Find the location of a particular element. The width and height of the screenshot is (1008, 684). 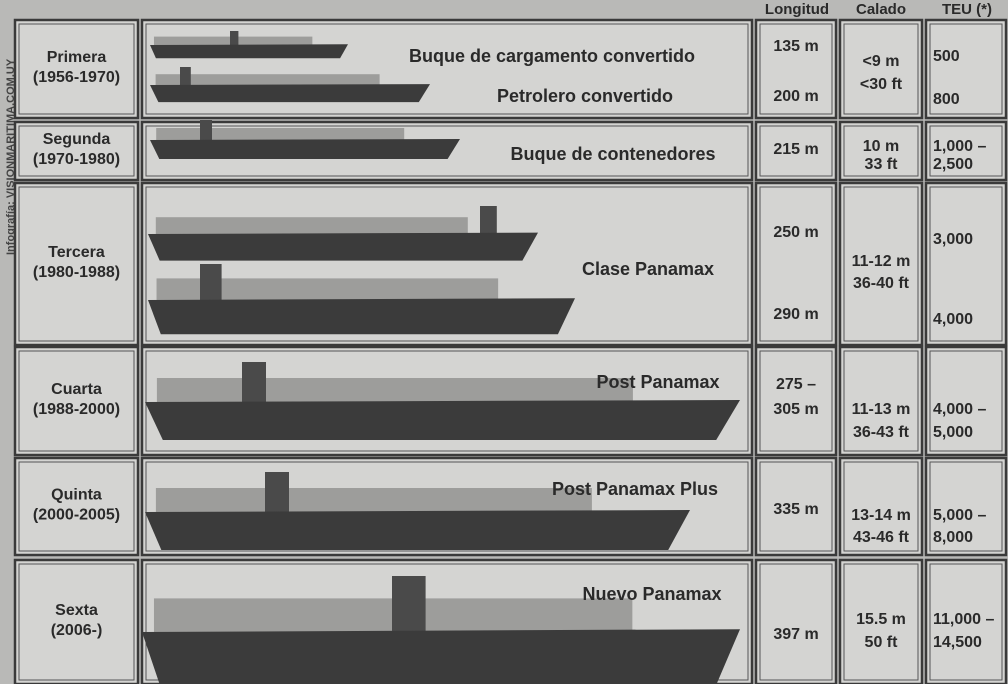

length: 305 m is located at coordinates (795, 409).